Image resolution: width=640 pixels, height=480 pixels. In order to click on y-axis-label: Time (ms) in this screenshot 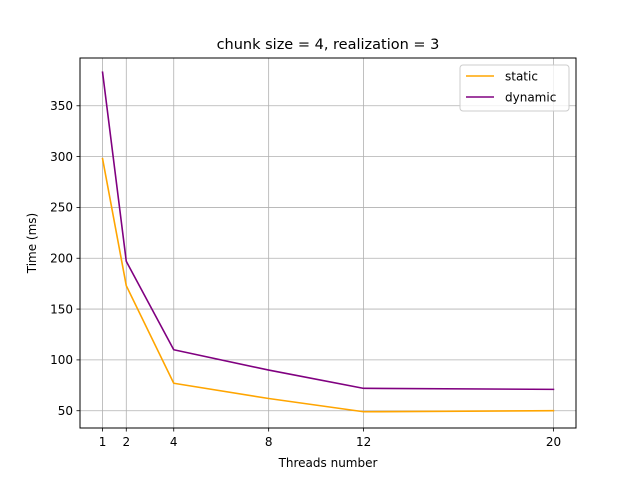, I will do `click(32, 244)`.